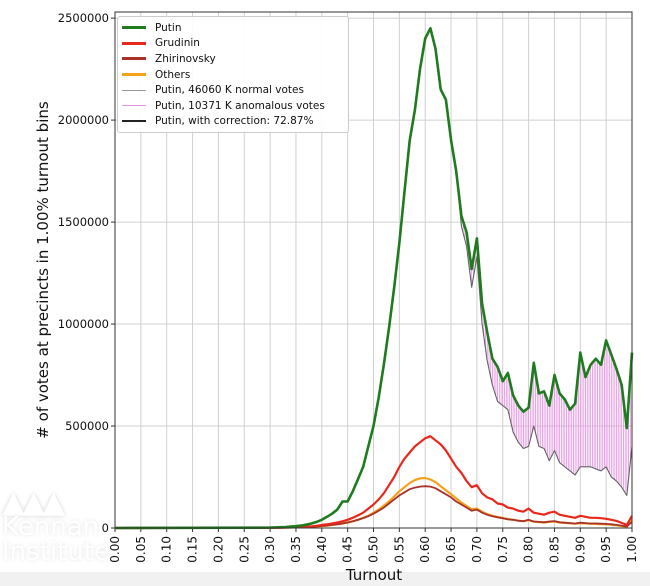 The width and height of the screenshot is (650, 586). Describe the element at coordinates (606, 549) in the screenshot. I see `x-tick-label: 0.95` at that location.